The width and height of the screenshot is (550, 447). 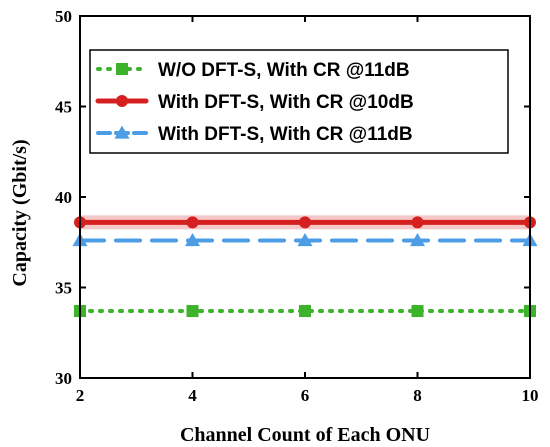 What do you see at coordinates (20, 212) in the screenshot?
I see `y-axis-label: Capacity (Gbit/s)` at bounding box center [20, 212].